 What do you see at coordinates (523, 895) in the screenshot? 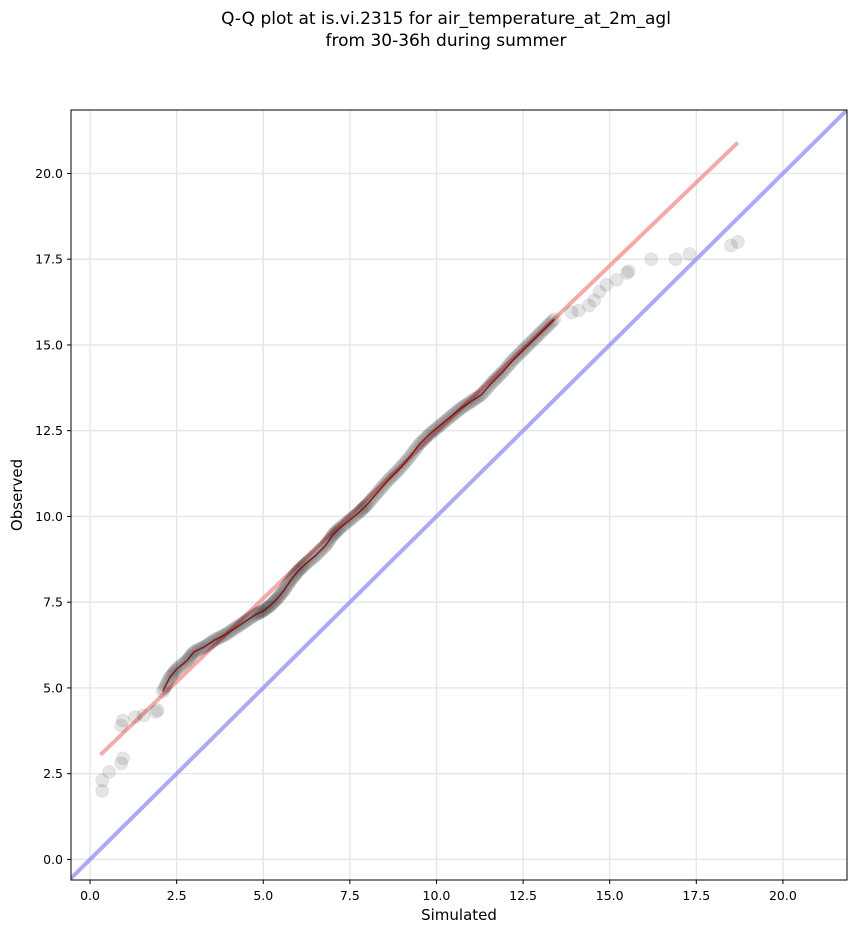
I see `x-tick-label: 12.5` at bounding box center [523, 895].